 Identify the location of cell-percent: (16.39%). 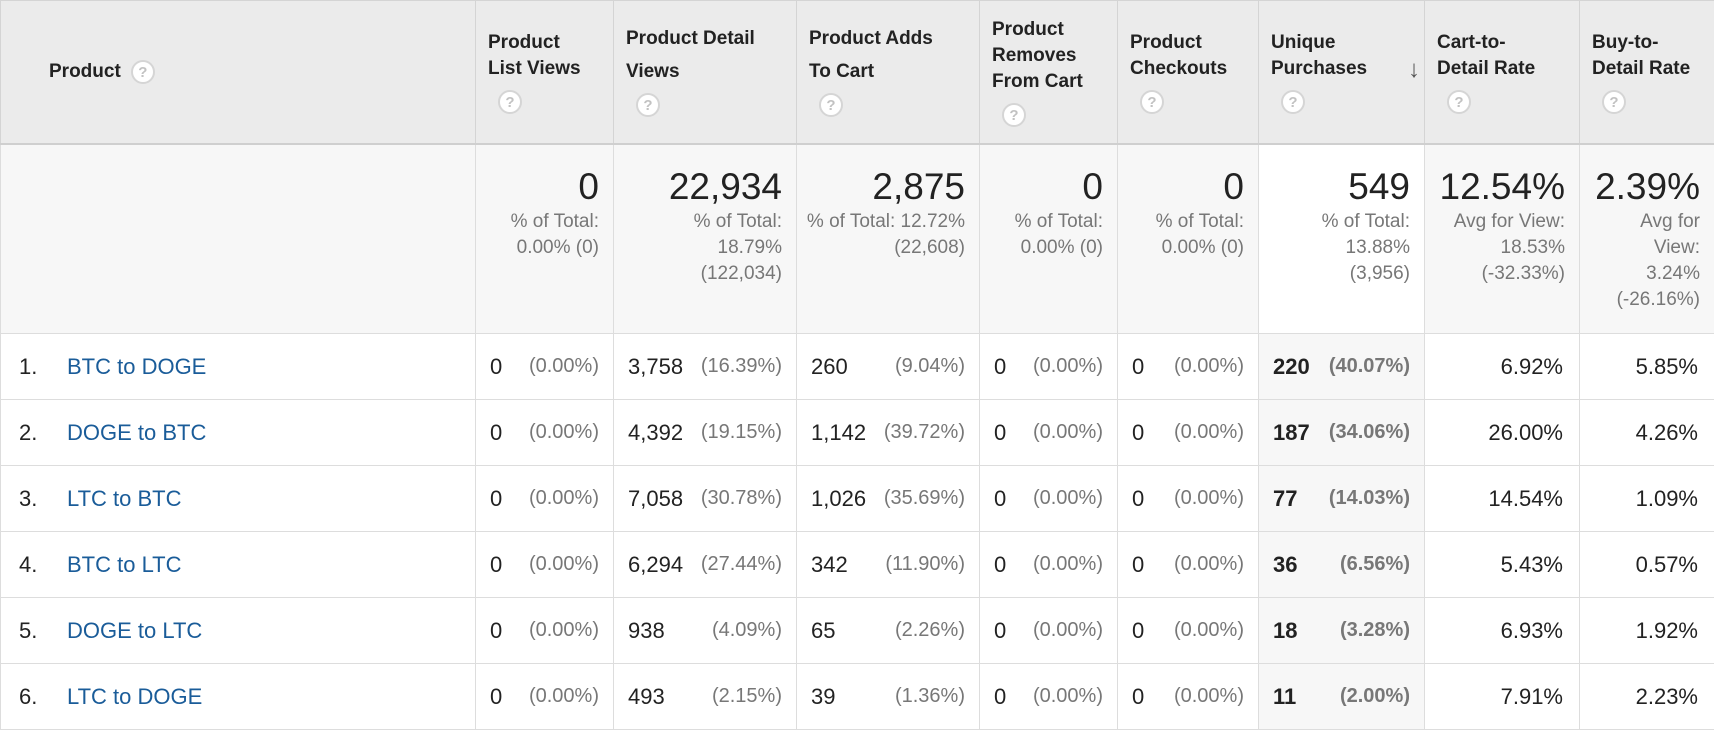
(741, 366).